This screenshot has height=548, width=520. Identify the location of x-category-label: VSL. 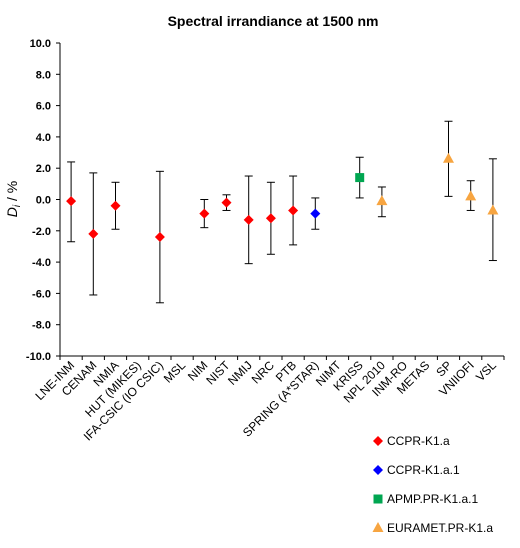
(486, 371).